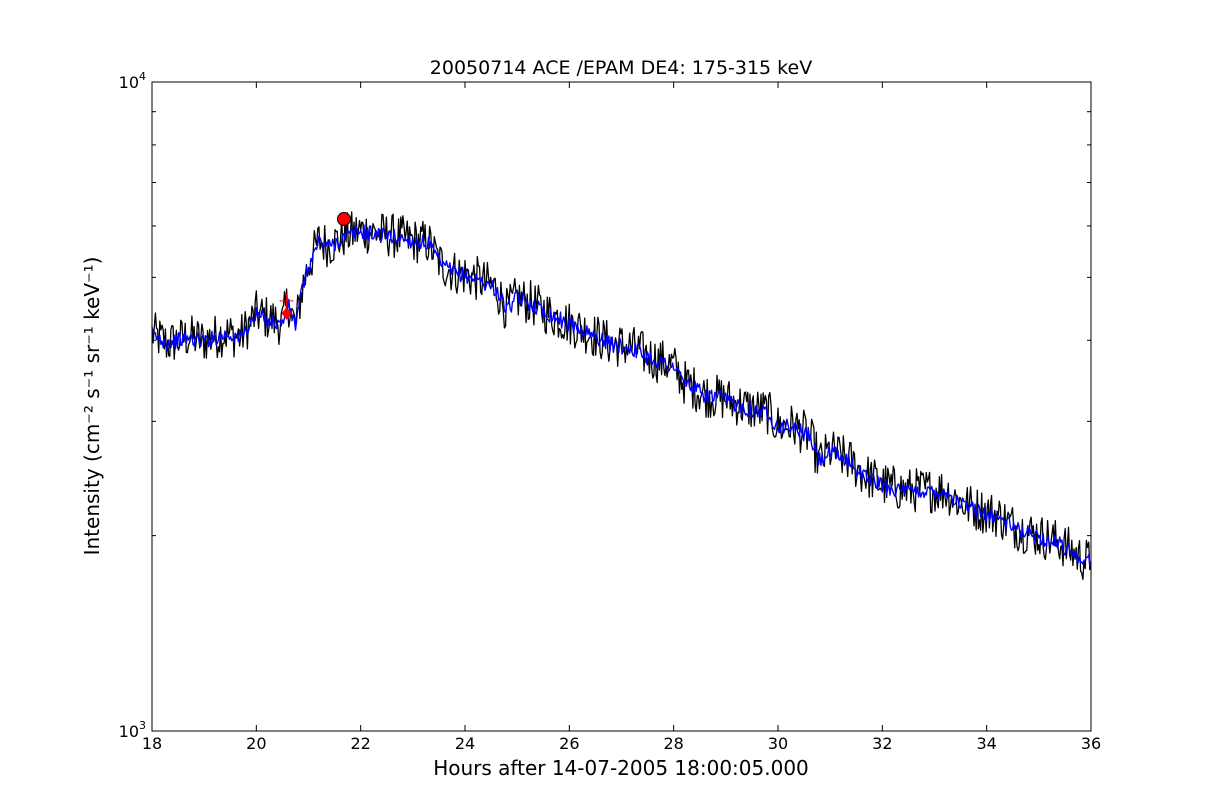  I want to click on chart-title: 20050714 ACE /EPAM DE4: 175-315 keV, so click(621, 68).